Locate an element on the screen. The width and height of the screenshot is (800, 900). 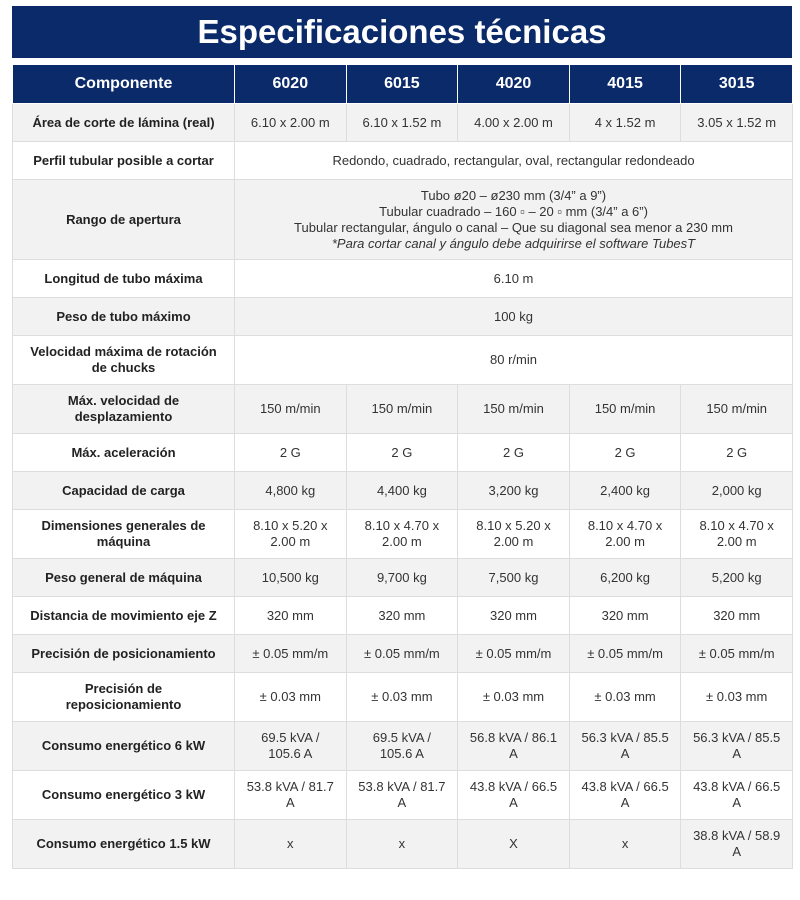
value-cell: 4,800 kg is located at coordinates (290, 490).